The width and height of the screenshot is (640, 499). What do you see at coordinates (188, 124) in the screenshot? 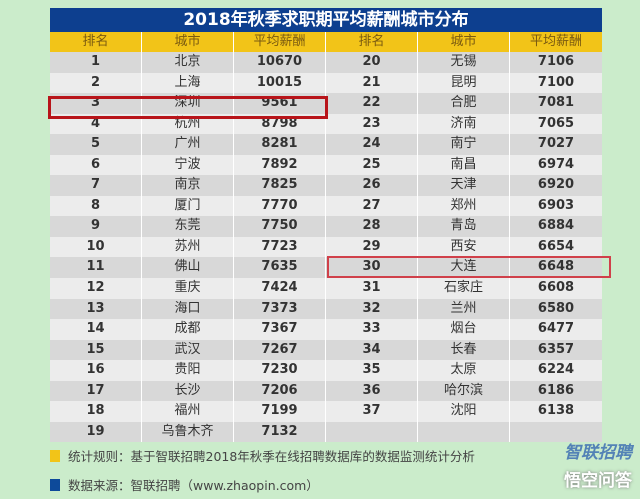
I see `cell-city: 杭州` at bounding box center [188, 124].